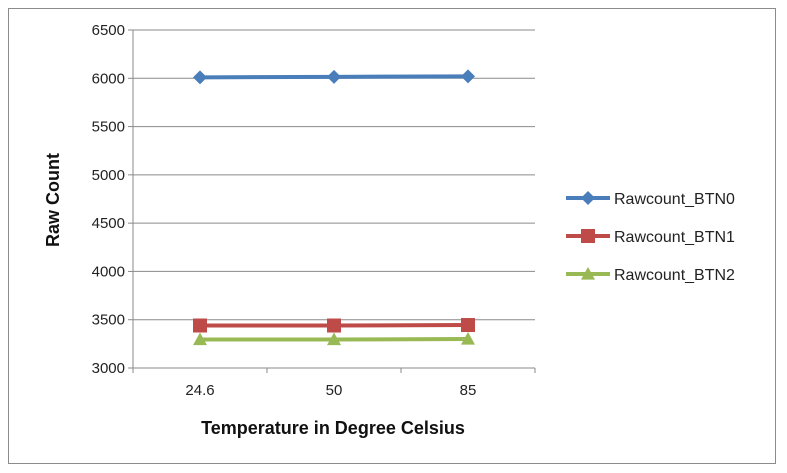  I want to click on x-axis-ticks: 24.6 50 85, so click(334, 383).